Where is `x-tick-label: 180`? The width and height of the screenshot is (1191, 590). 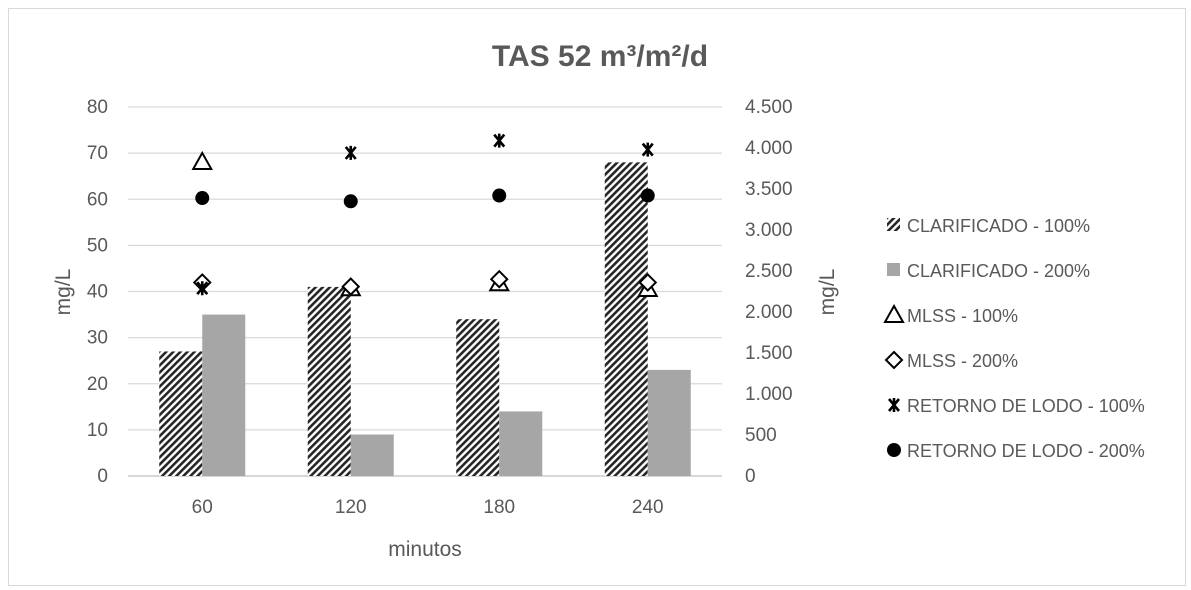
x-tick-label: 180 is located at coordinates (499, 507).